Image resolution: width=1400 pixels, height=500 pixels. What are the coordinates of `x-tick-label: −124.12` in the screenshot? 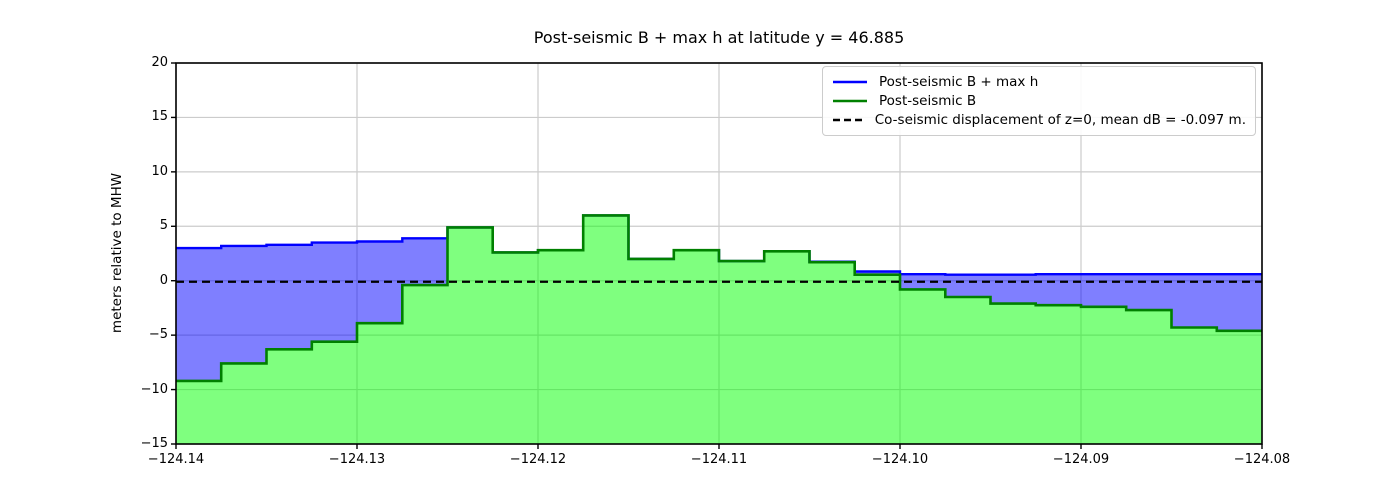 It's located at (538, 459).